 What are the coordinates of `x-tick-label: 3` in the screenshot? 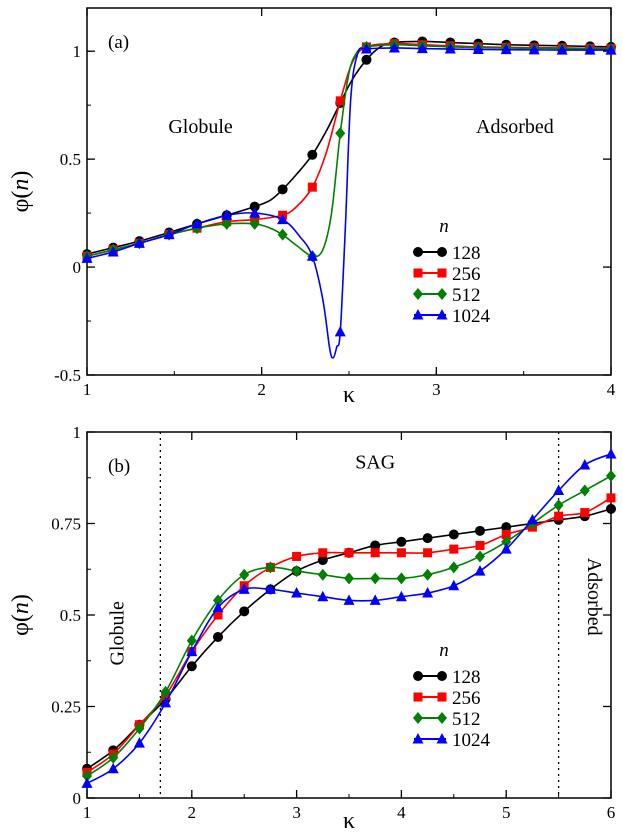 It's located at (436, 389).